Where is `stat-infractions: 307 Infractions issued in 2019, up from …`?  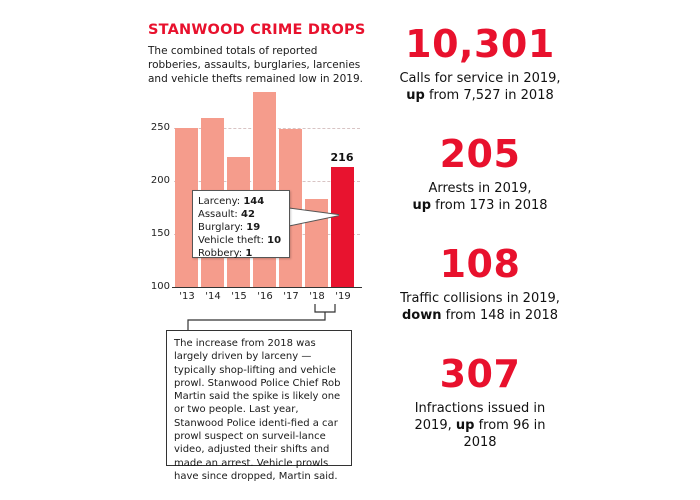 stat-infractions: 307 Infractions issued in 2019, up from … is located at coordinates (480, 402).